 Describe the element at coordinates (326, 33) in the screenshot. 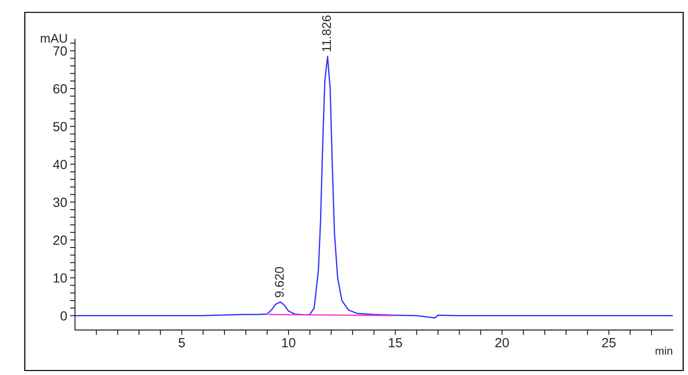

I see `annotation: 11.826` at that location.